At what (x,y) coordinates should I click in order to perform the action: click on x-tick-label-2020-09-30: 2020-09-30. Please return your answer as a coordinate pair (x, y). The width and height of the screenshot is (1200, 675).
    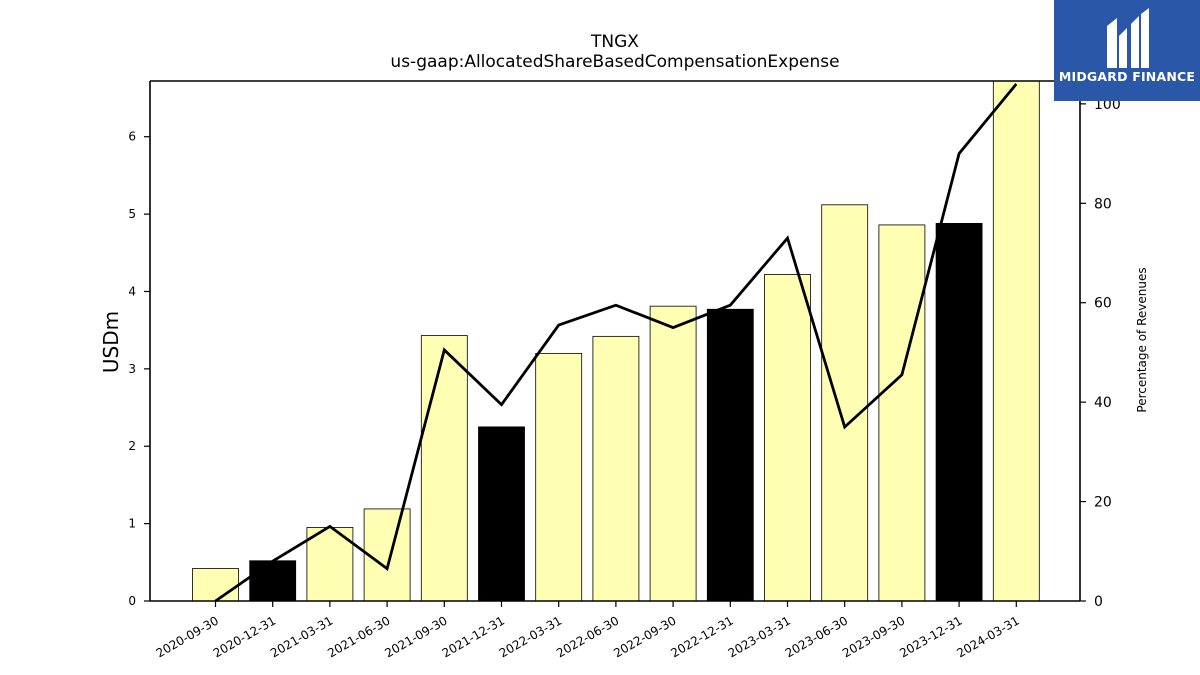
    Looking at the image, I should click on (187, 636).